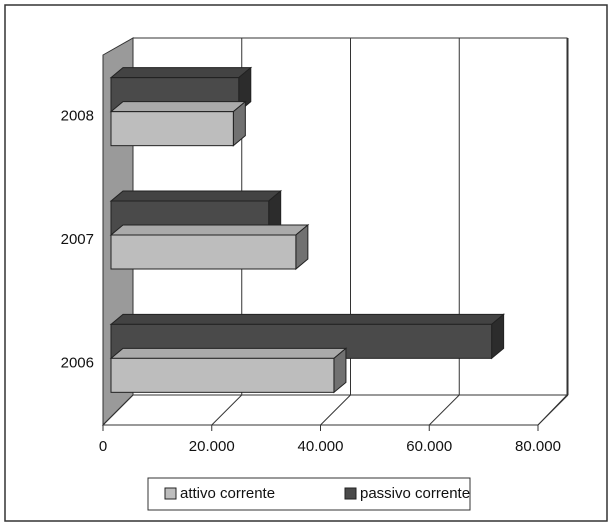 Image resolution: width=613 pixels, height=528 pixels. What do you see at coordinates (321, 446) in the screenshot?
I see `x-tick-label: 40.000` at bounding box center [321, 446].